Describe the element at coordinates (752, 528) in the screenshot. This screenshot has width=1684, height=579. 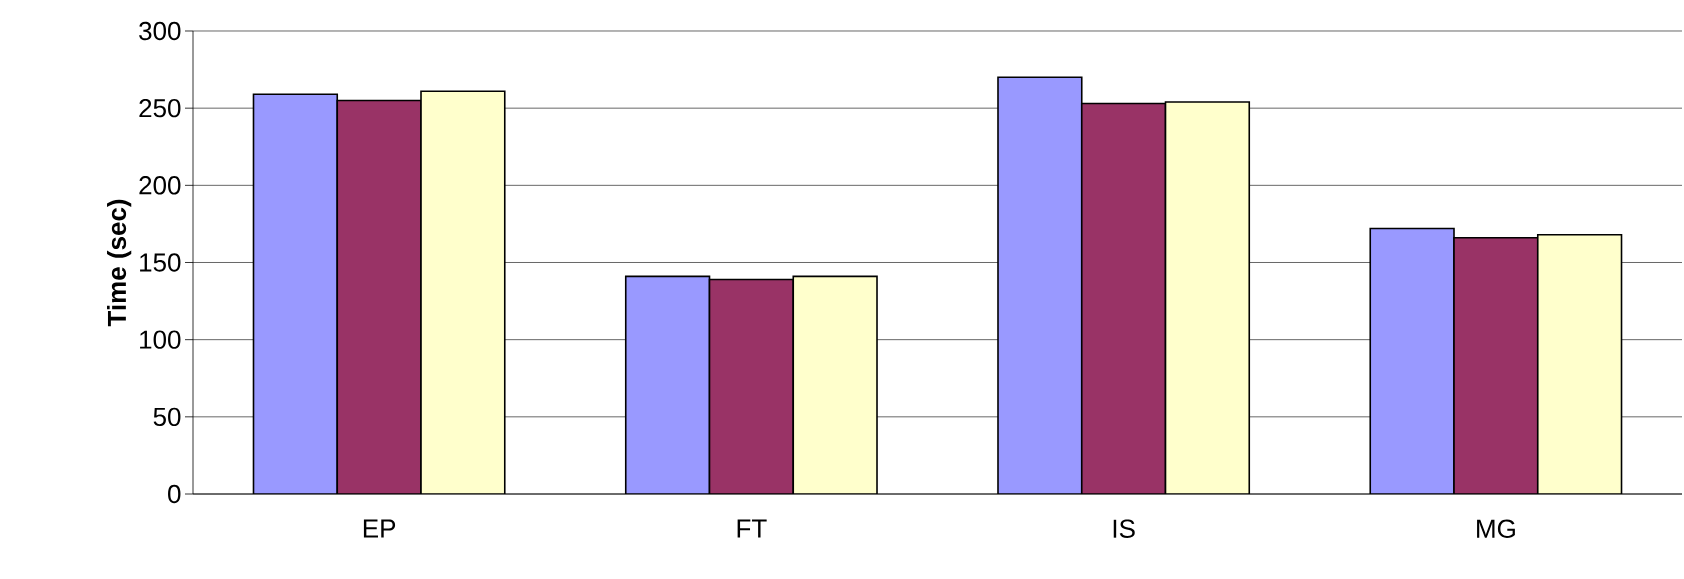
I see `x-tick-label: FT` at that location.